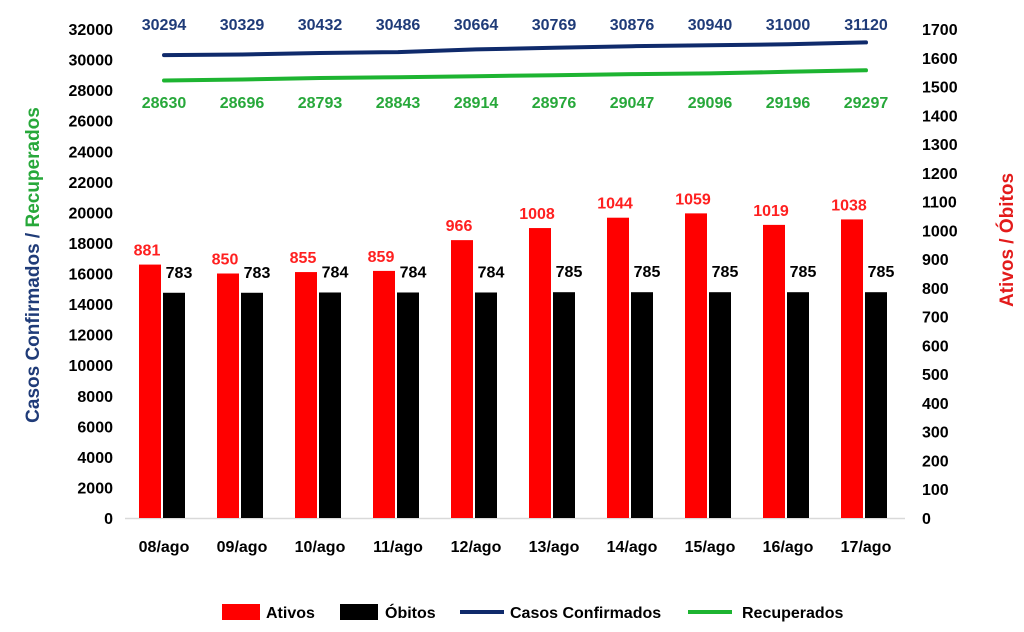 This screenshot has height=632, width=1024. I want to click on ativos-data-label: 1044, so click(615, 204).